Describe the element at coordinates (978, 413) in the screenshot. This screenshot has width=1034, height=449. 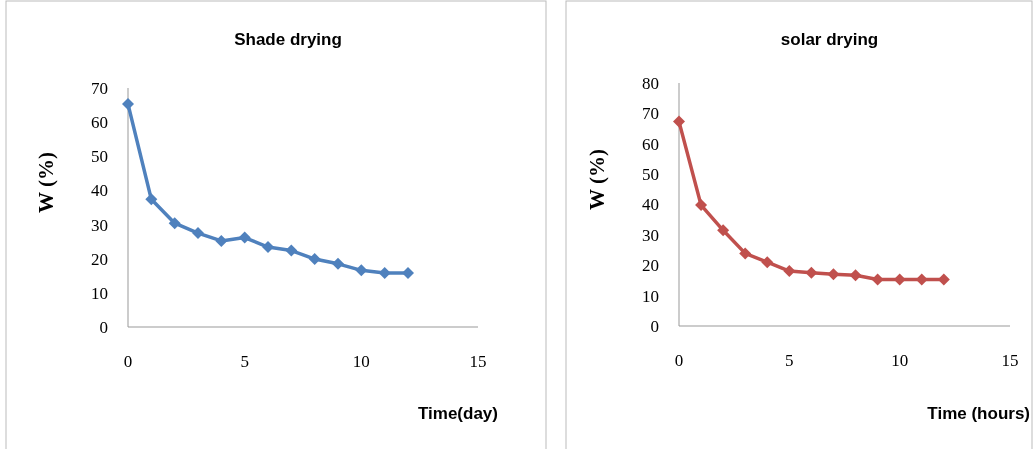
I see `x-axis-title: Time (hours)` at that location.